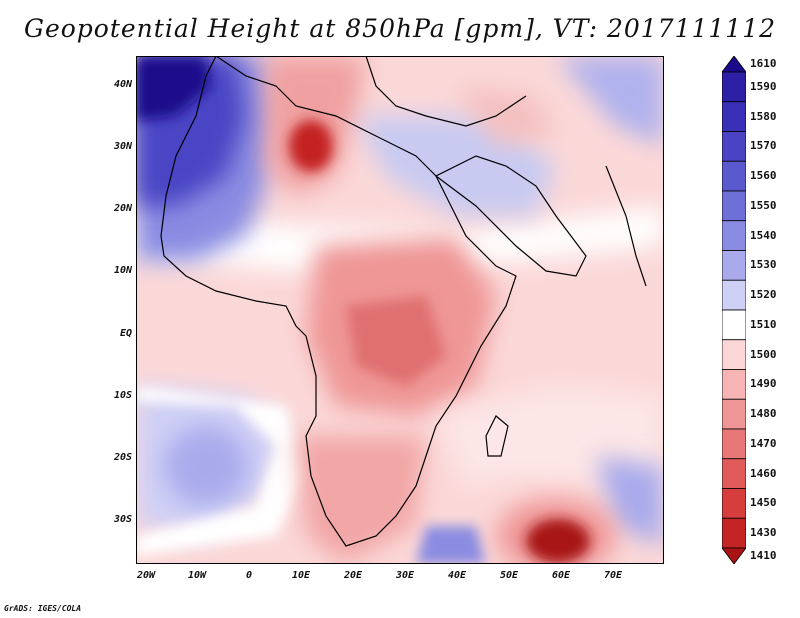 Image resolution: width=800 pixels, height=618 pixels. What do you see at coordinates (763, 503) in the screenshot?
I see `colorbar-label: 1450` at bounding box center [763, 503].